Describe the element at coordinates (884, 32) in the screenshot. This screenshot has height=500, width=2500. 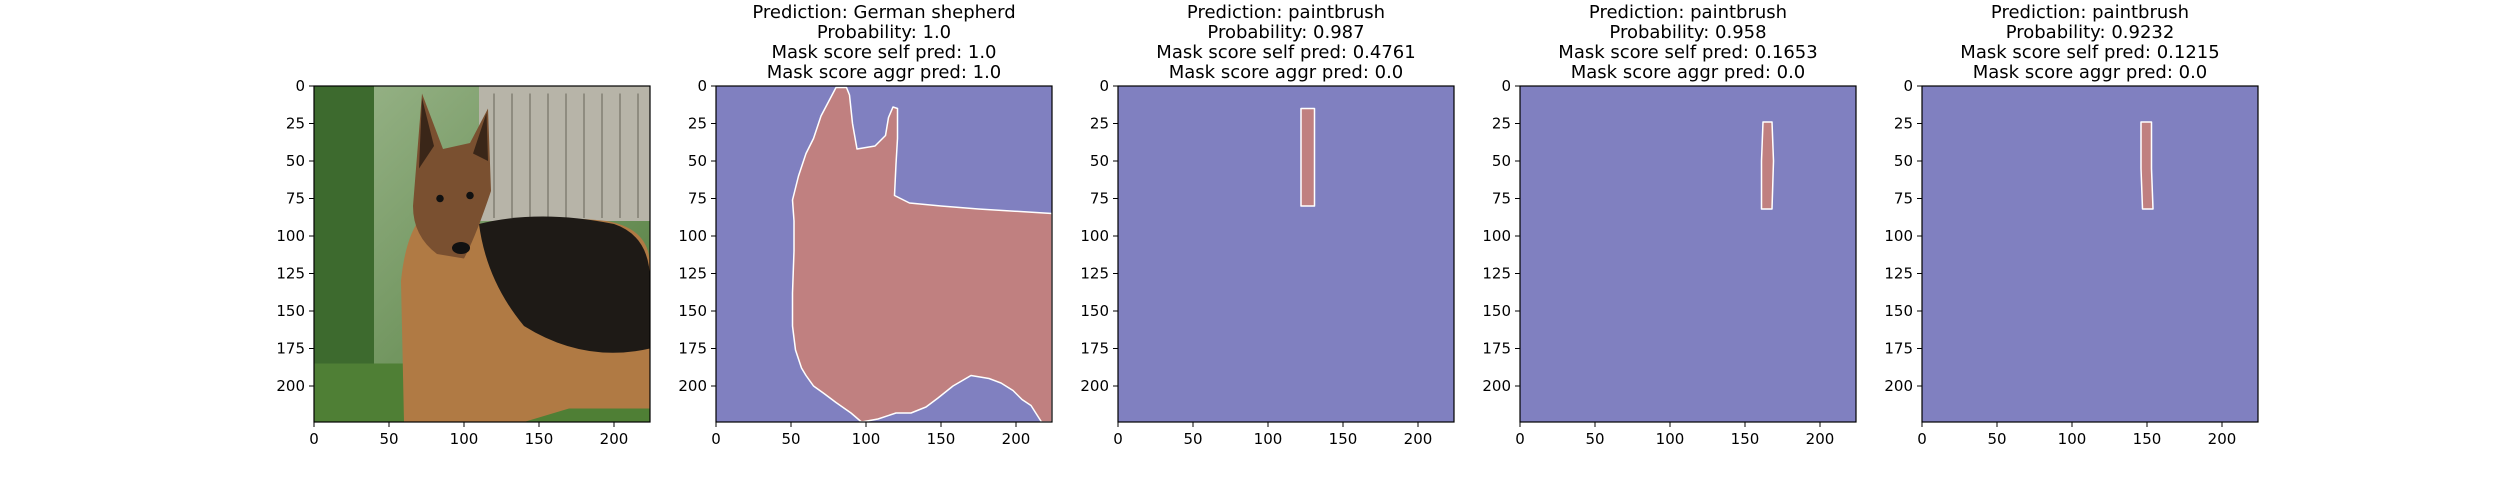
I see `subplot-title-line: Probability: 1.0` at that location.